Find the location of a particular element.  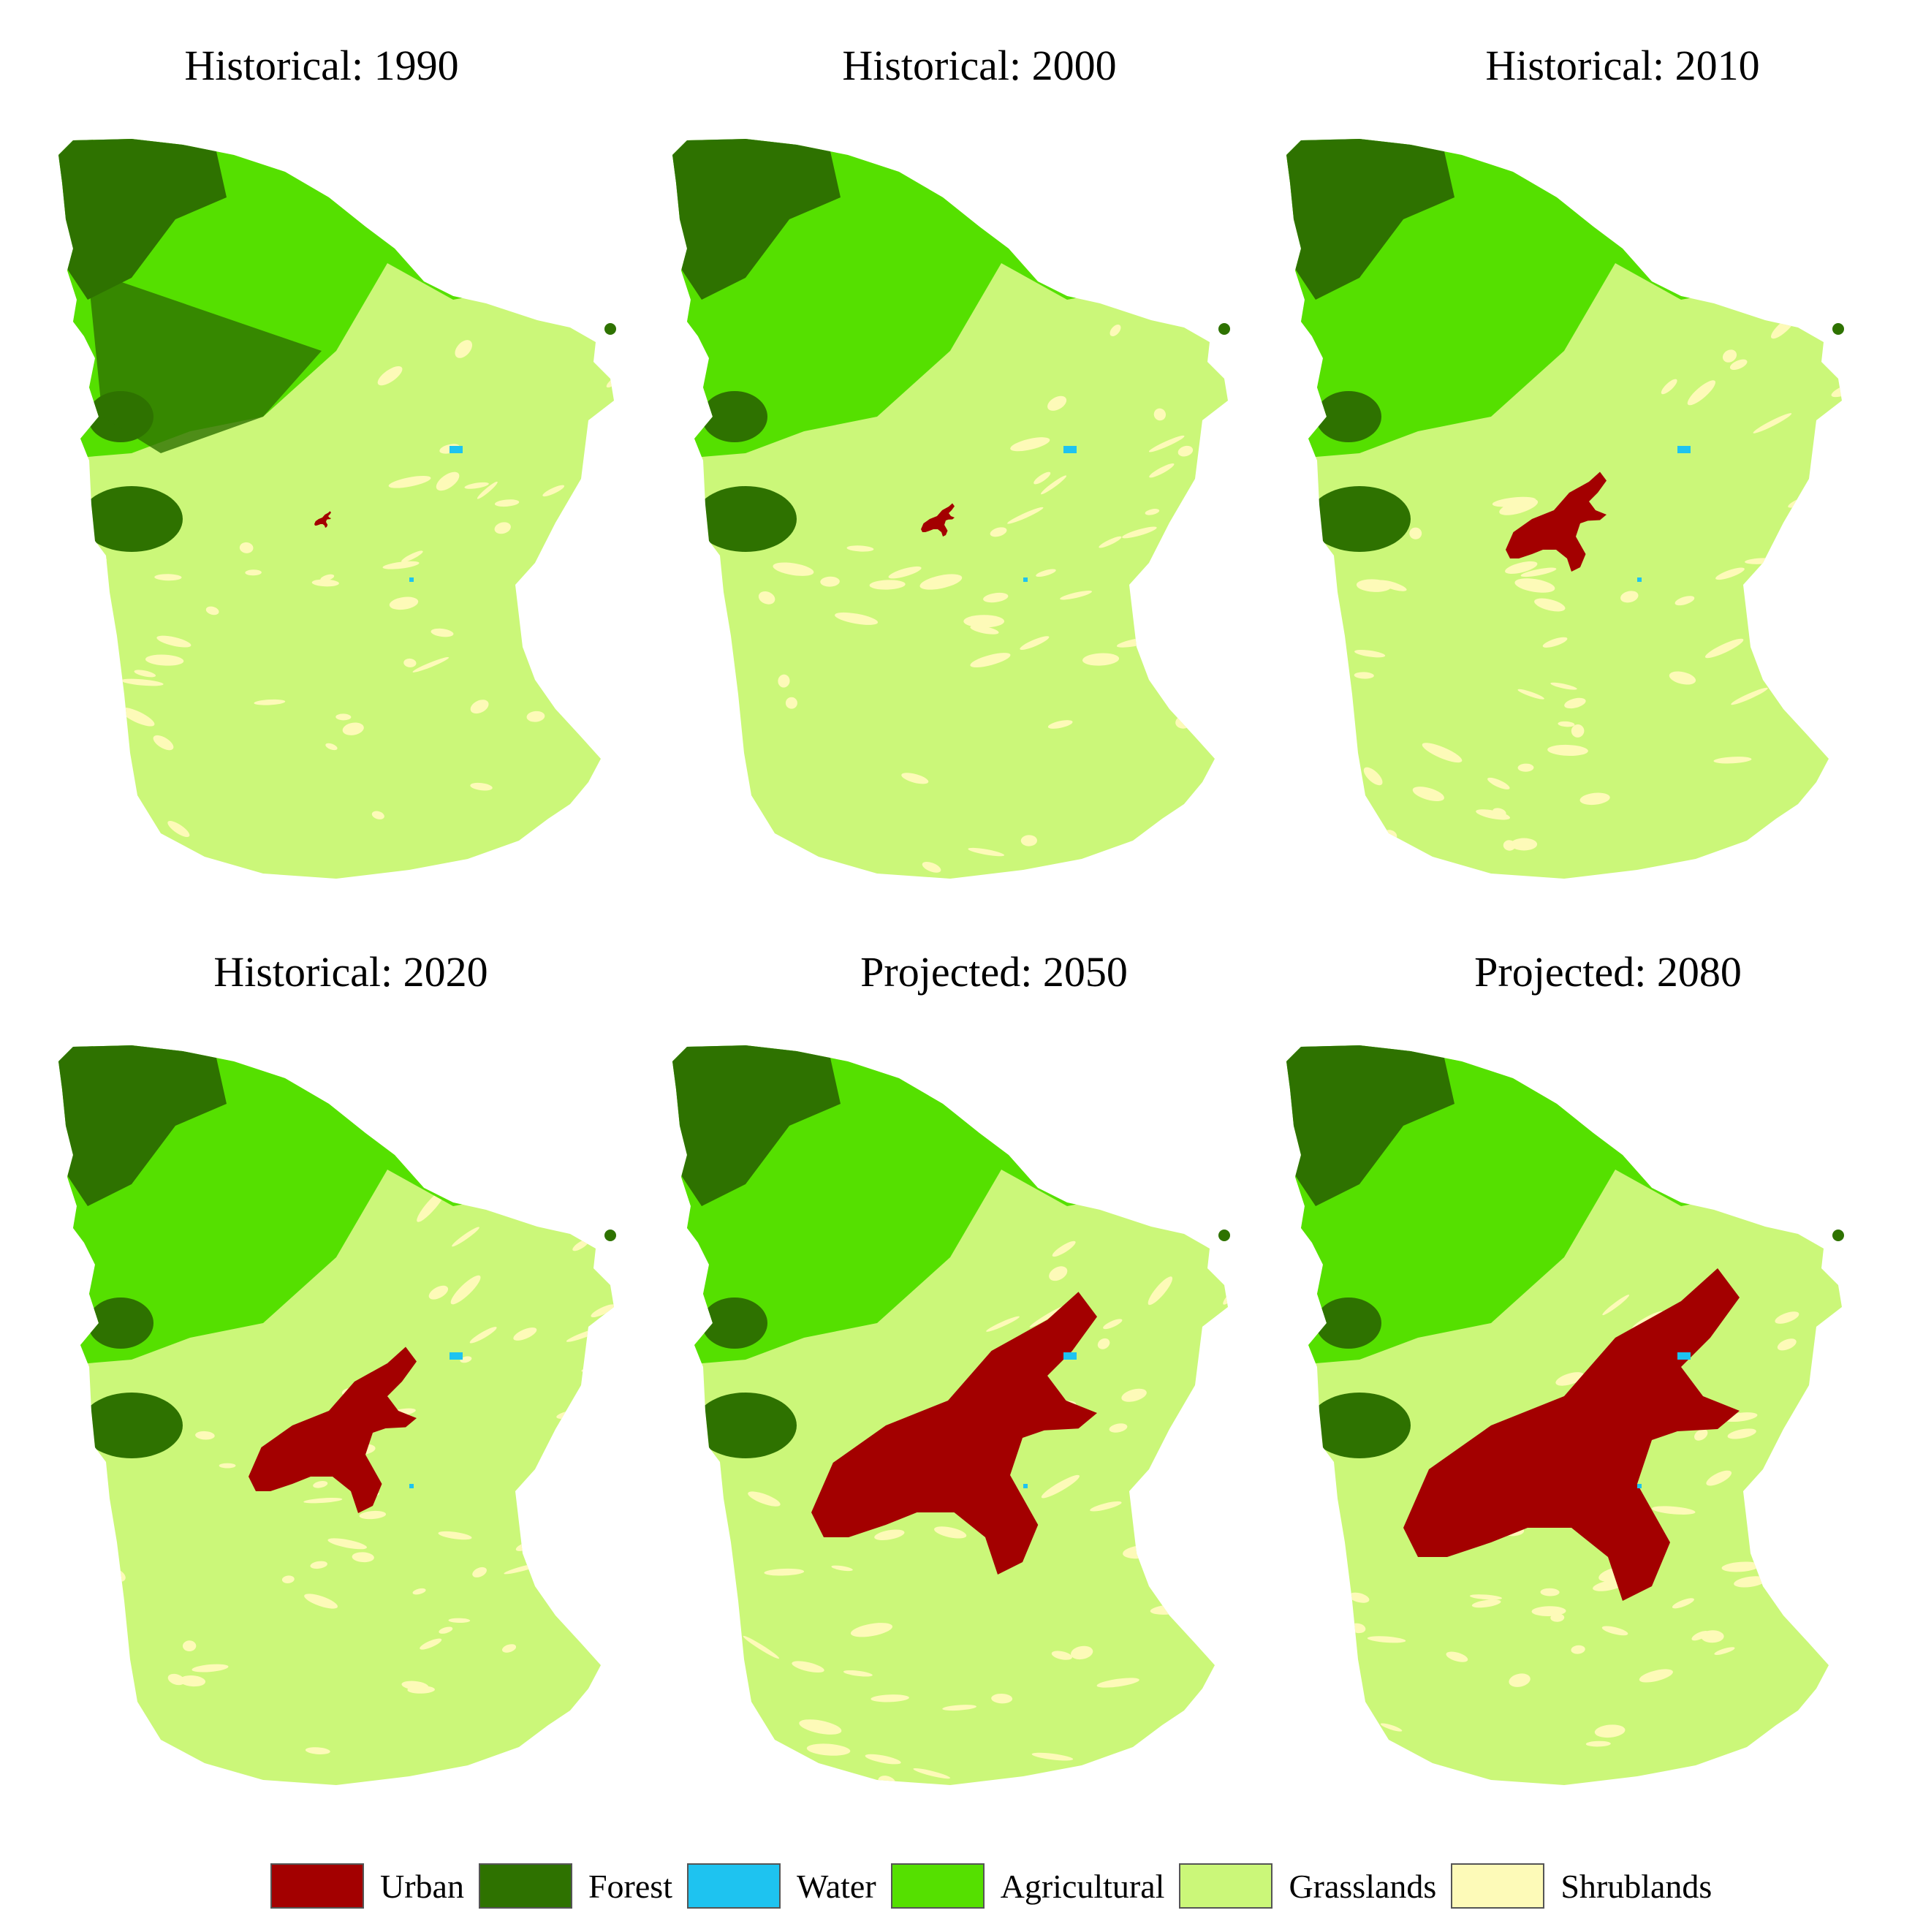

legend-item-grasslands: Grasslands is located at coordinates (1307, 1886).